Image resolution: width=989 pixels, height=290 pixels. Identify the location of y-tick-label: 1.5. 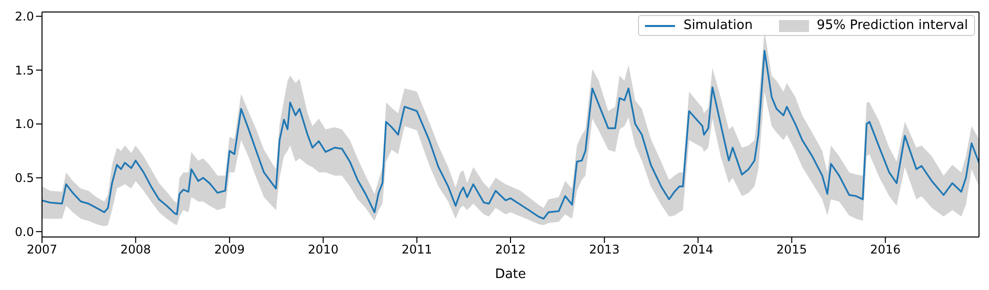
(24, 70).